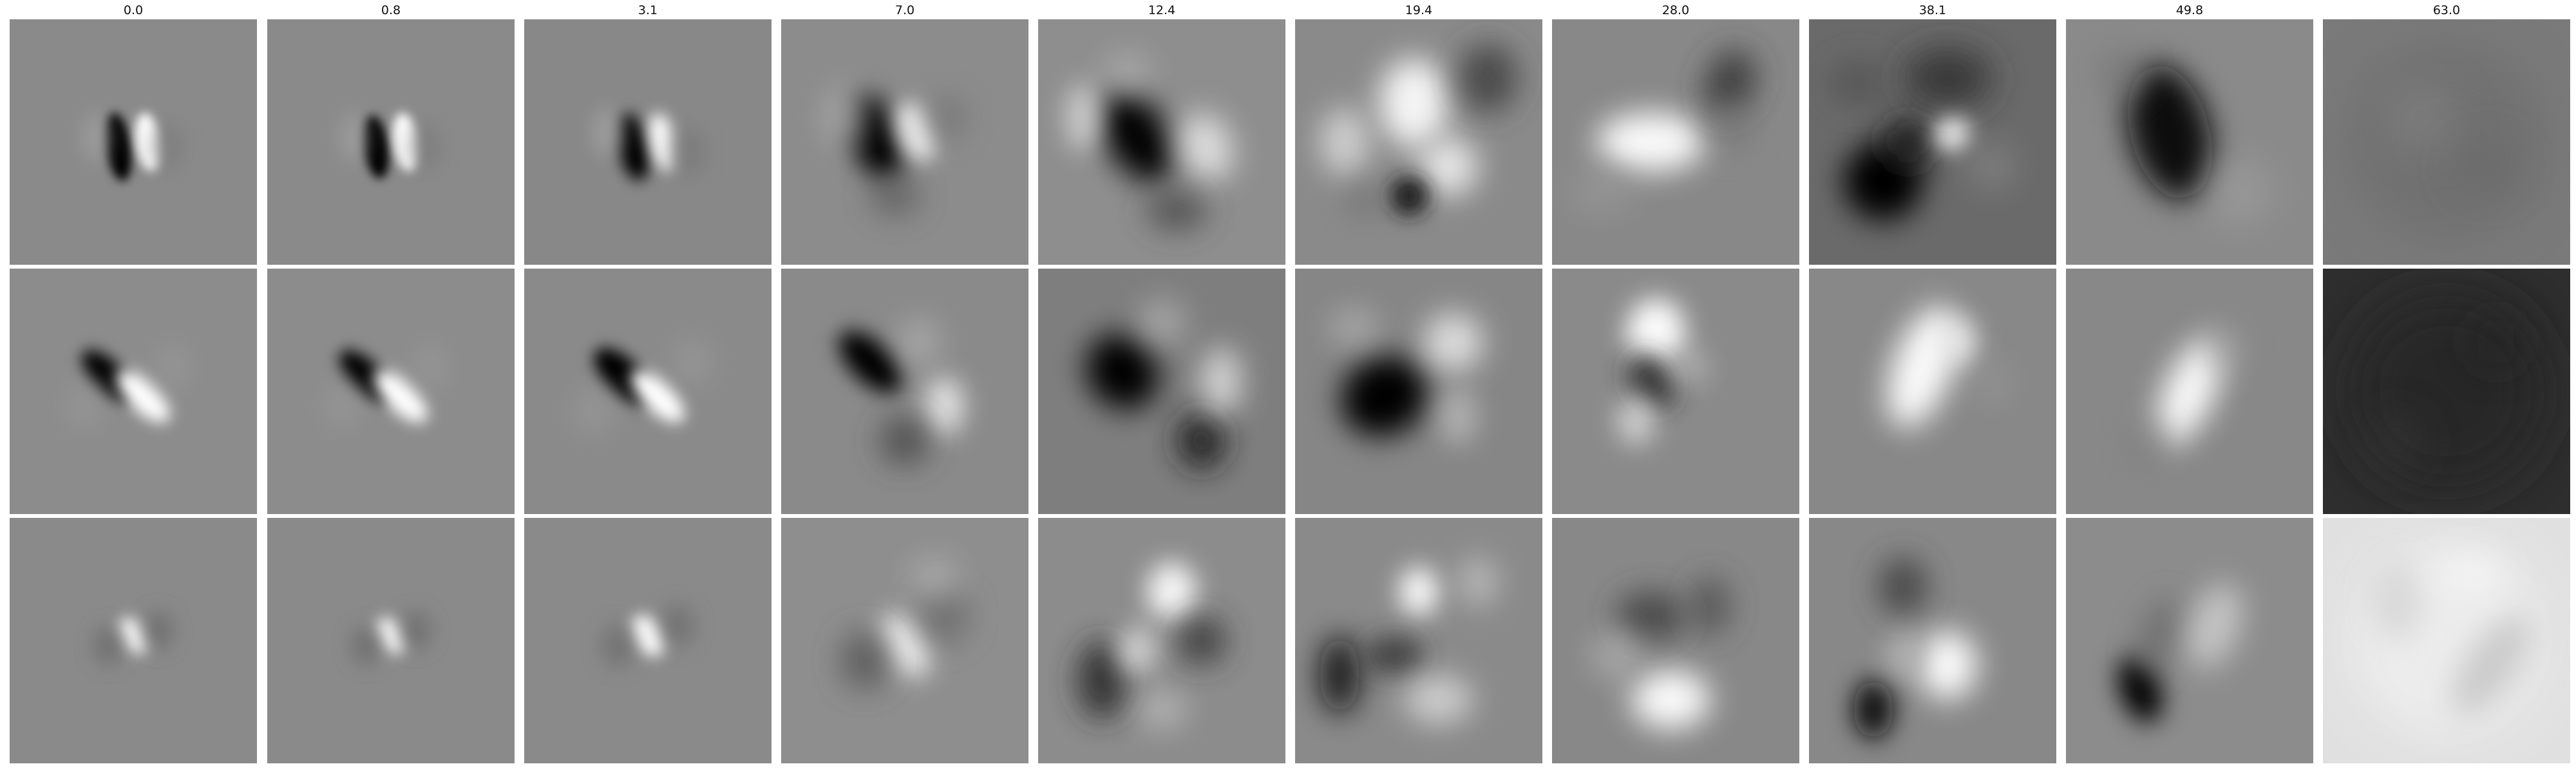 The height and width of the screenshot is (773, 2576). What do you see at coordinates (905, 391) in the screenshot?
I see `filter-panel-r1-c3` at bounding box center [905, 391].